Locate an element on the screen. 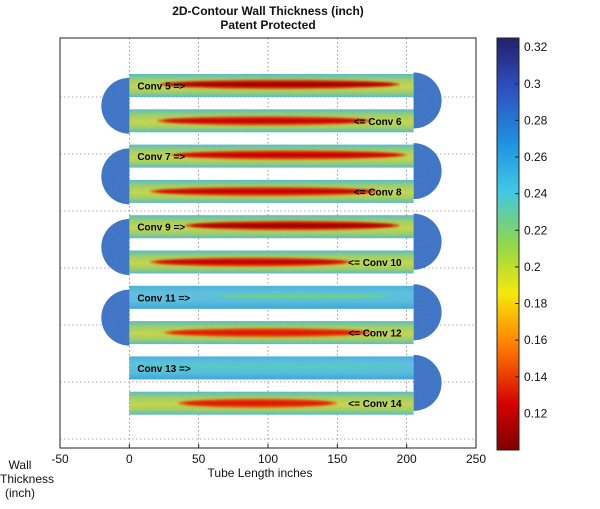  colorbar-label-line-1: Wall is located at coordinates (20, 465).